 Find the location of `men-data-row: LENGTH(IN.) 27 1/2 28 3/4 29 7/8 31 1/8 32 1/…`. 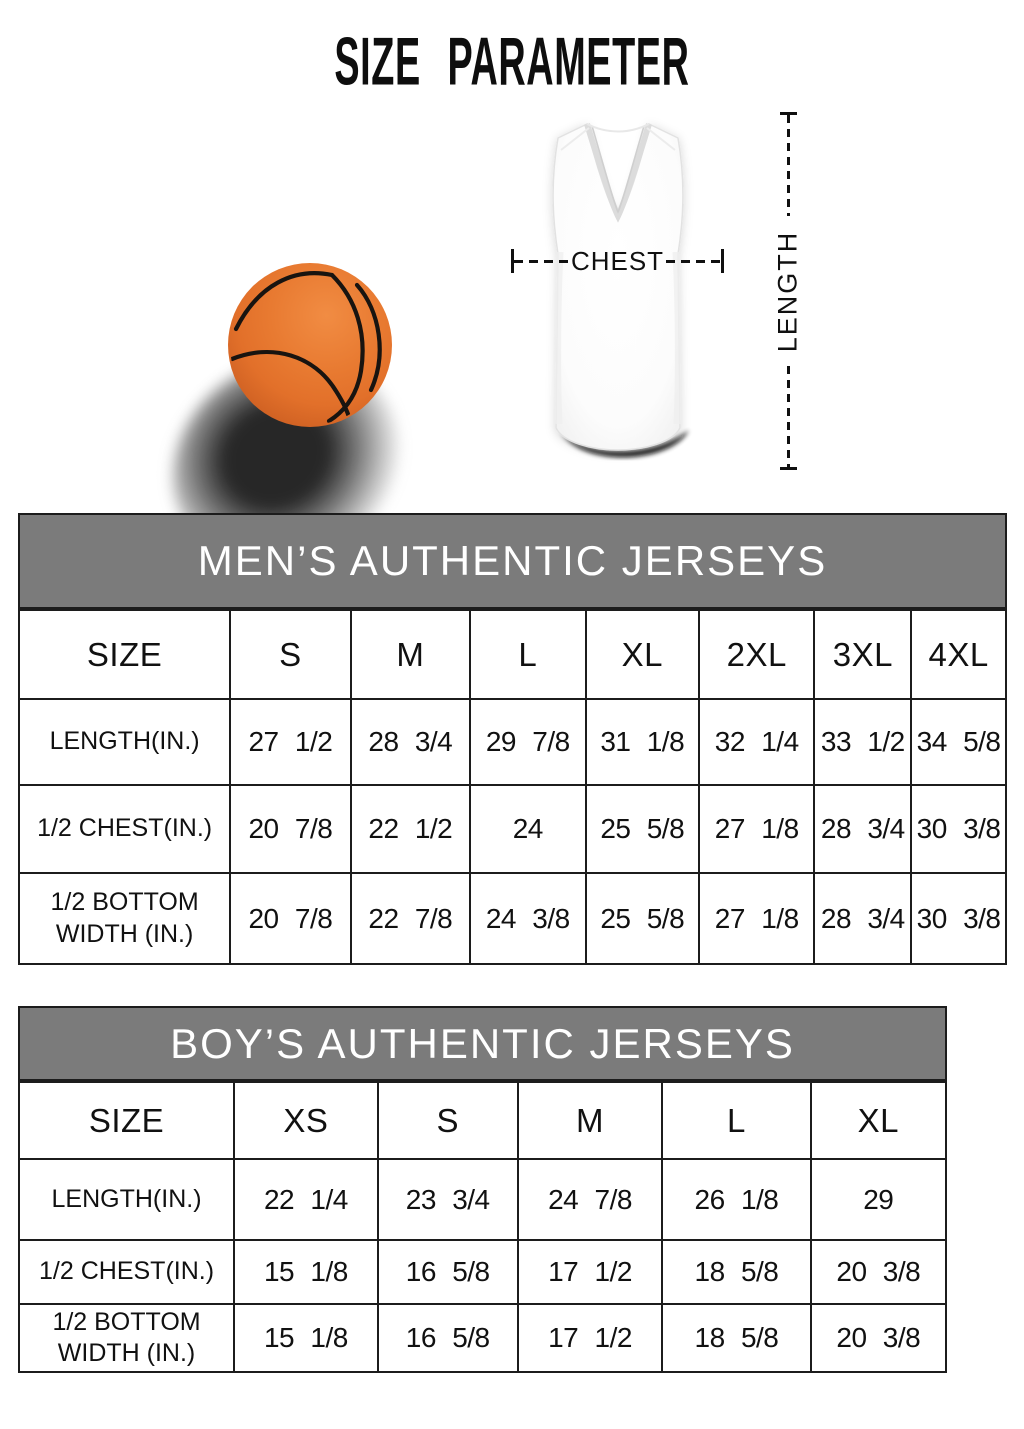

men-data-row: LENGTH(IN.) 27 1/2 28 3/4 29 7/8 31 1/8 32 1/… is located at coordinates (512, 742).